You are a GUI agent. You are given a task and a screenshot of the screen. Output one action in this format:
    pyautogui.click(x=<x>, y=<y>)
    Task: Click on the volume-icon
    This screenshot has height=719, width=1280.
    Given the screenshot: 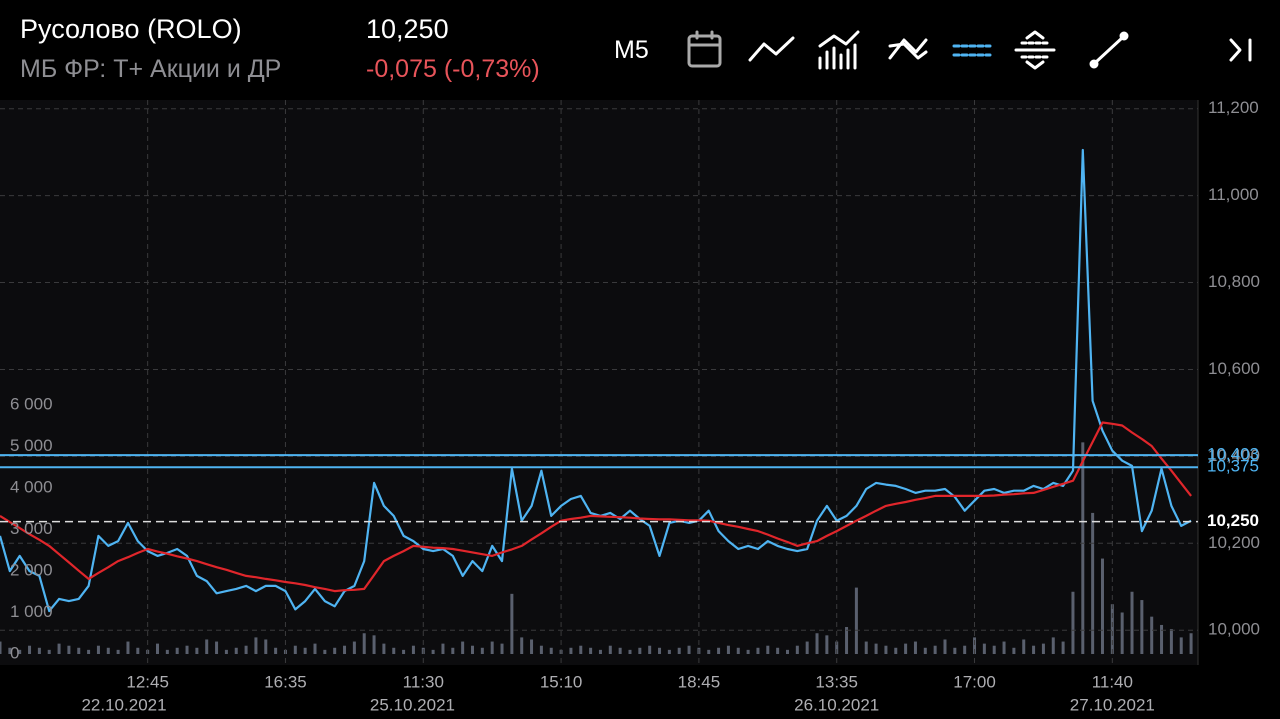 What is the action you would take?
    pyautogui.click(x=839, y=50)
    